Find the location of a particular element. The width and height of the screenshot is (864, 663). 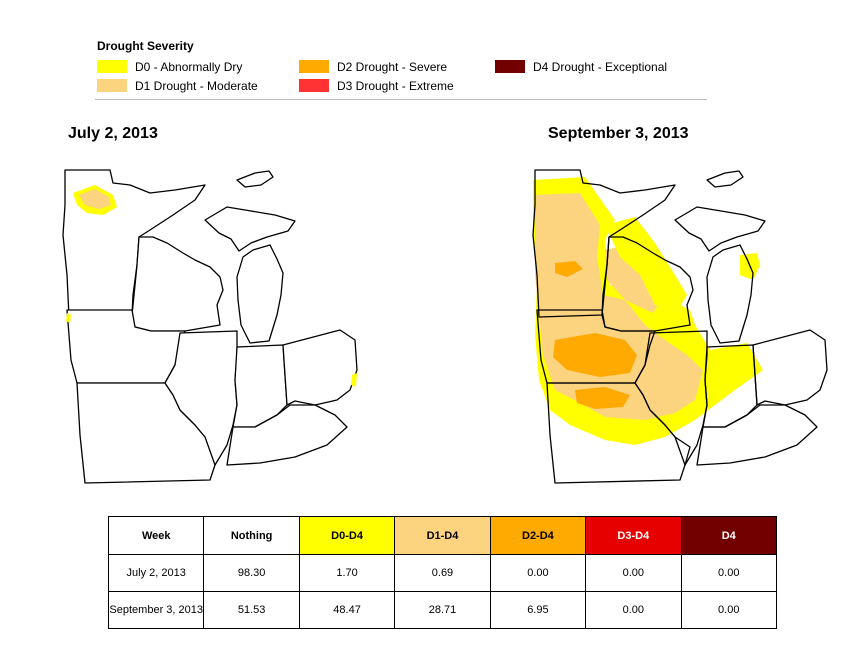

header-d0-d4: D0-D4 is located at coordinates (347, 535).